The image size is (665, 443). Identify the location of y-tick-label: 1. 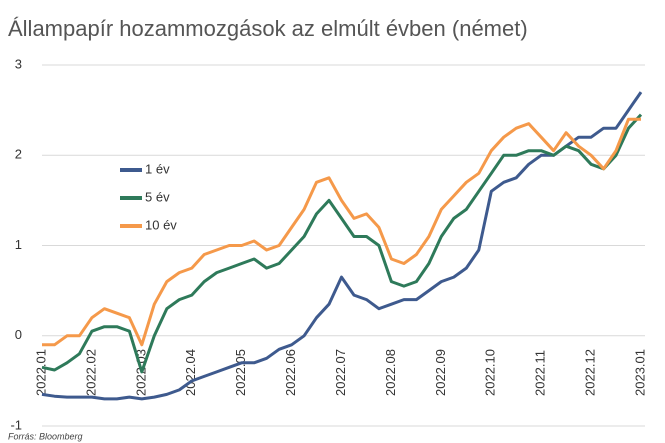
(18, 244).